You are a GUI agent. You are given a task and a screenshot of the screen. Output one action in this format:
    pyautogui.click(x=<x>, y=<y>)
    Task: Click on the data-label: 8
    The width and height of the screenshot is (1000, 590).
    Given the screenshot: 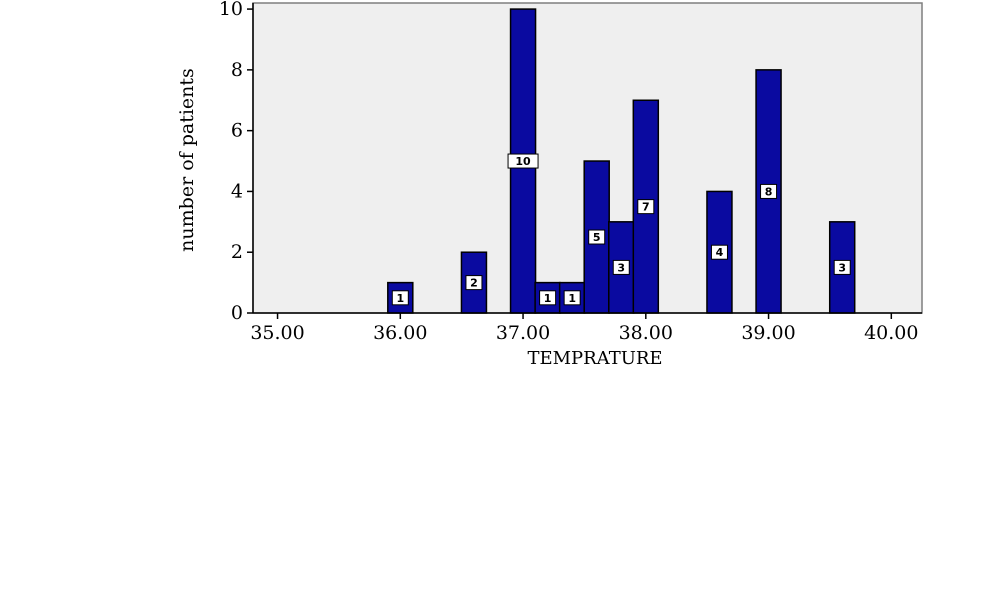 What is the action you would take?
    pyautogui.click(x=769, y=191)
    